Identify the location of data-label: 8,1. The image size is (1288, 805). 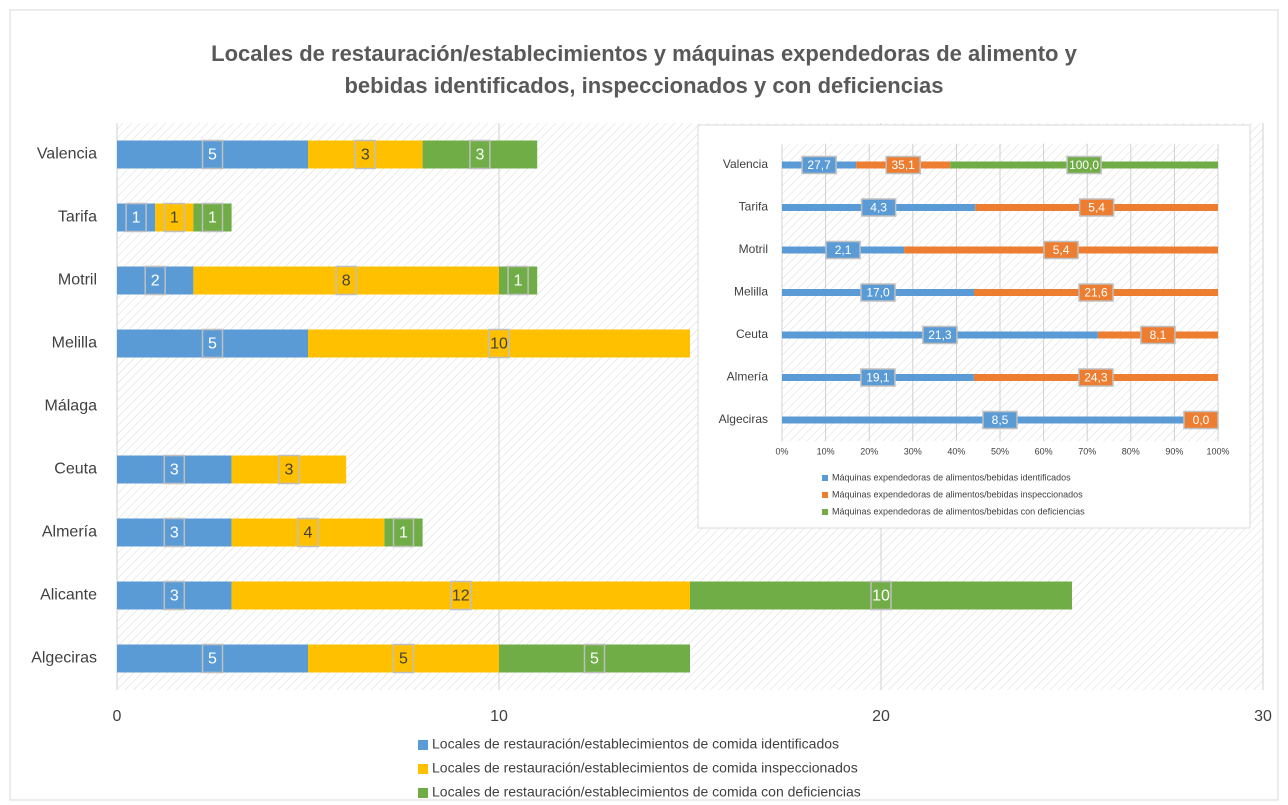
(1158, 335).